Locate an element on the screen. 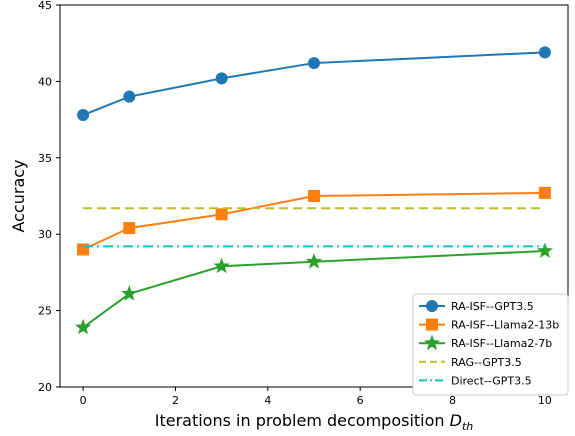 Image resolution: width=575 pixels, height=436 pixels. x-tick-label: 4 is located at coordinates (267, 400).